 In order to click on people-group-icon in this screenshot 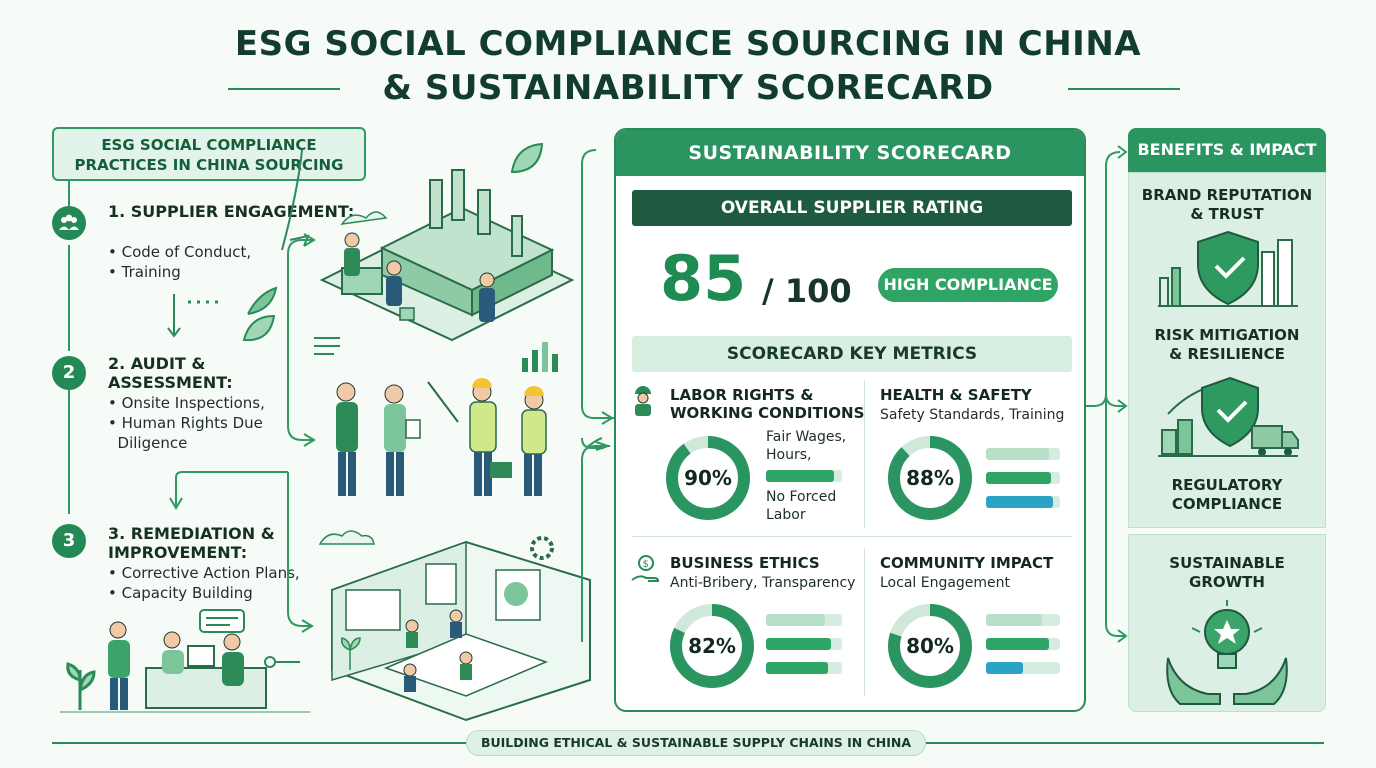, I will do `click(69, 222)`.